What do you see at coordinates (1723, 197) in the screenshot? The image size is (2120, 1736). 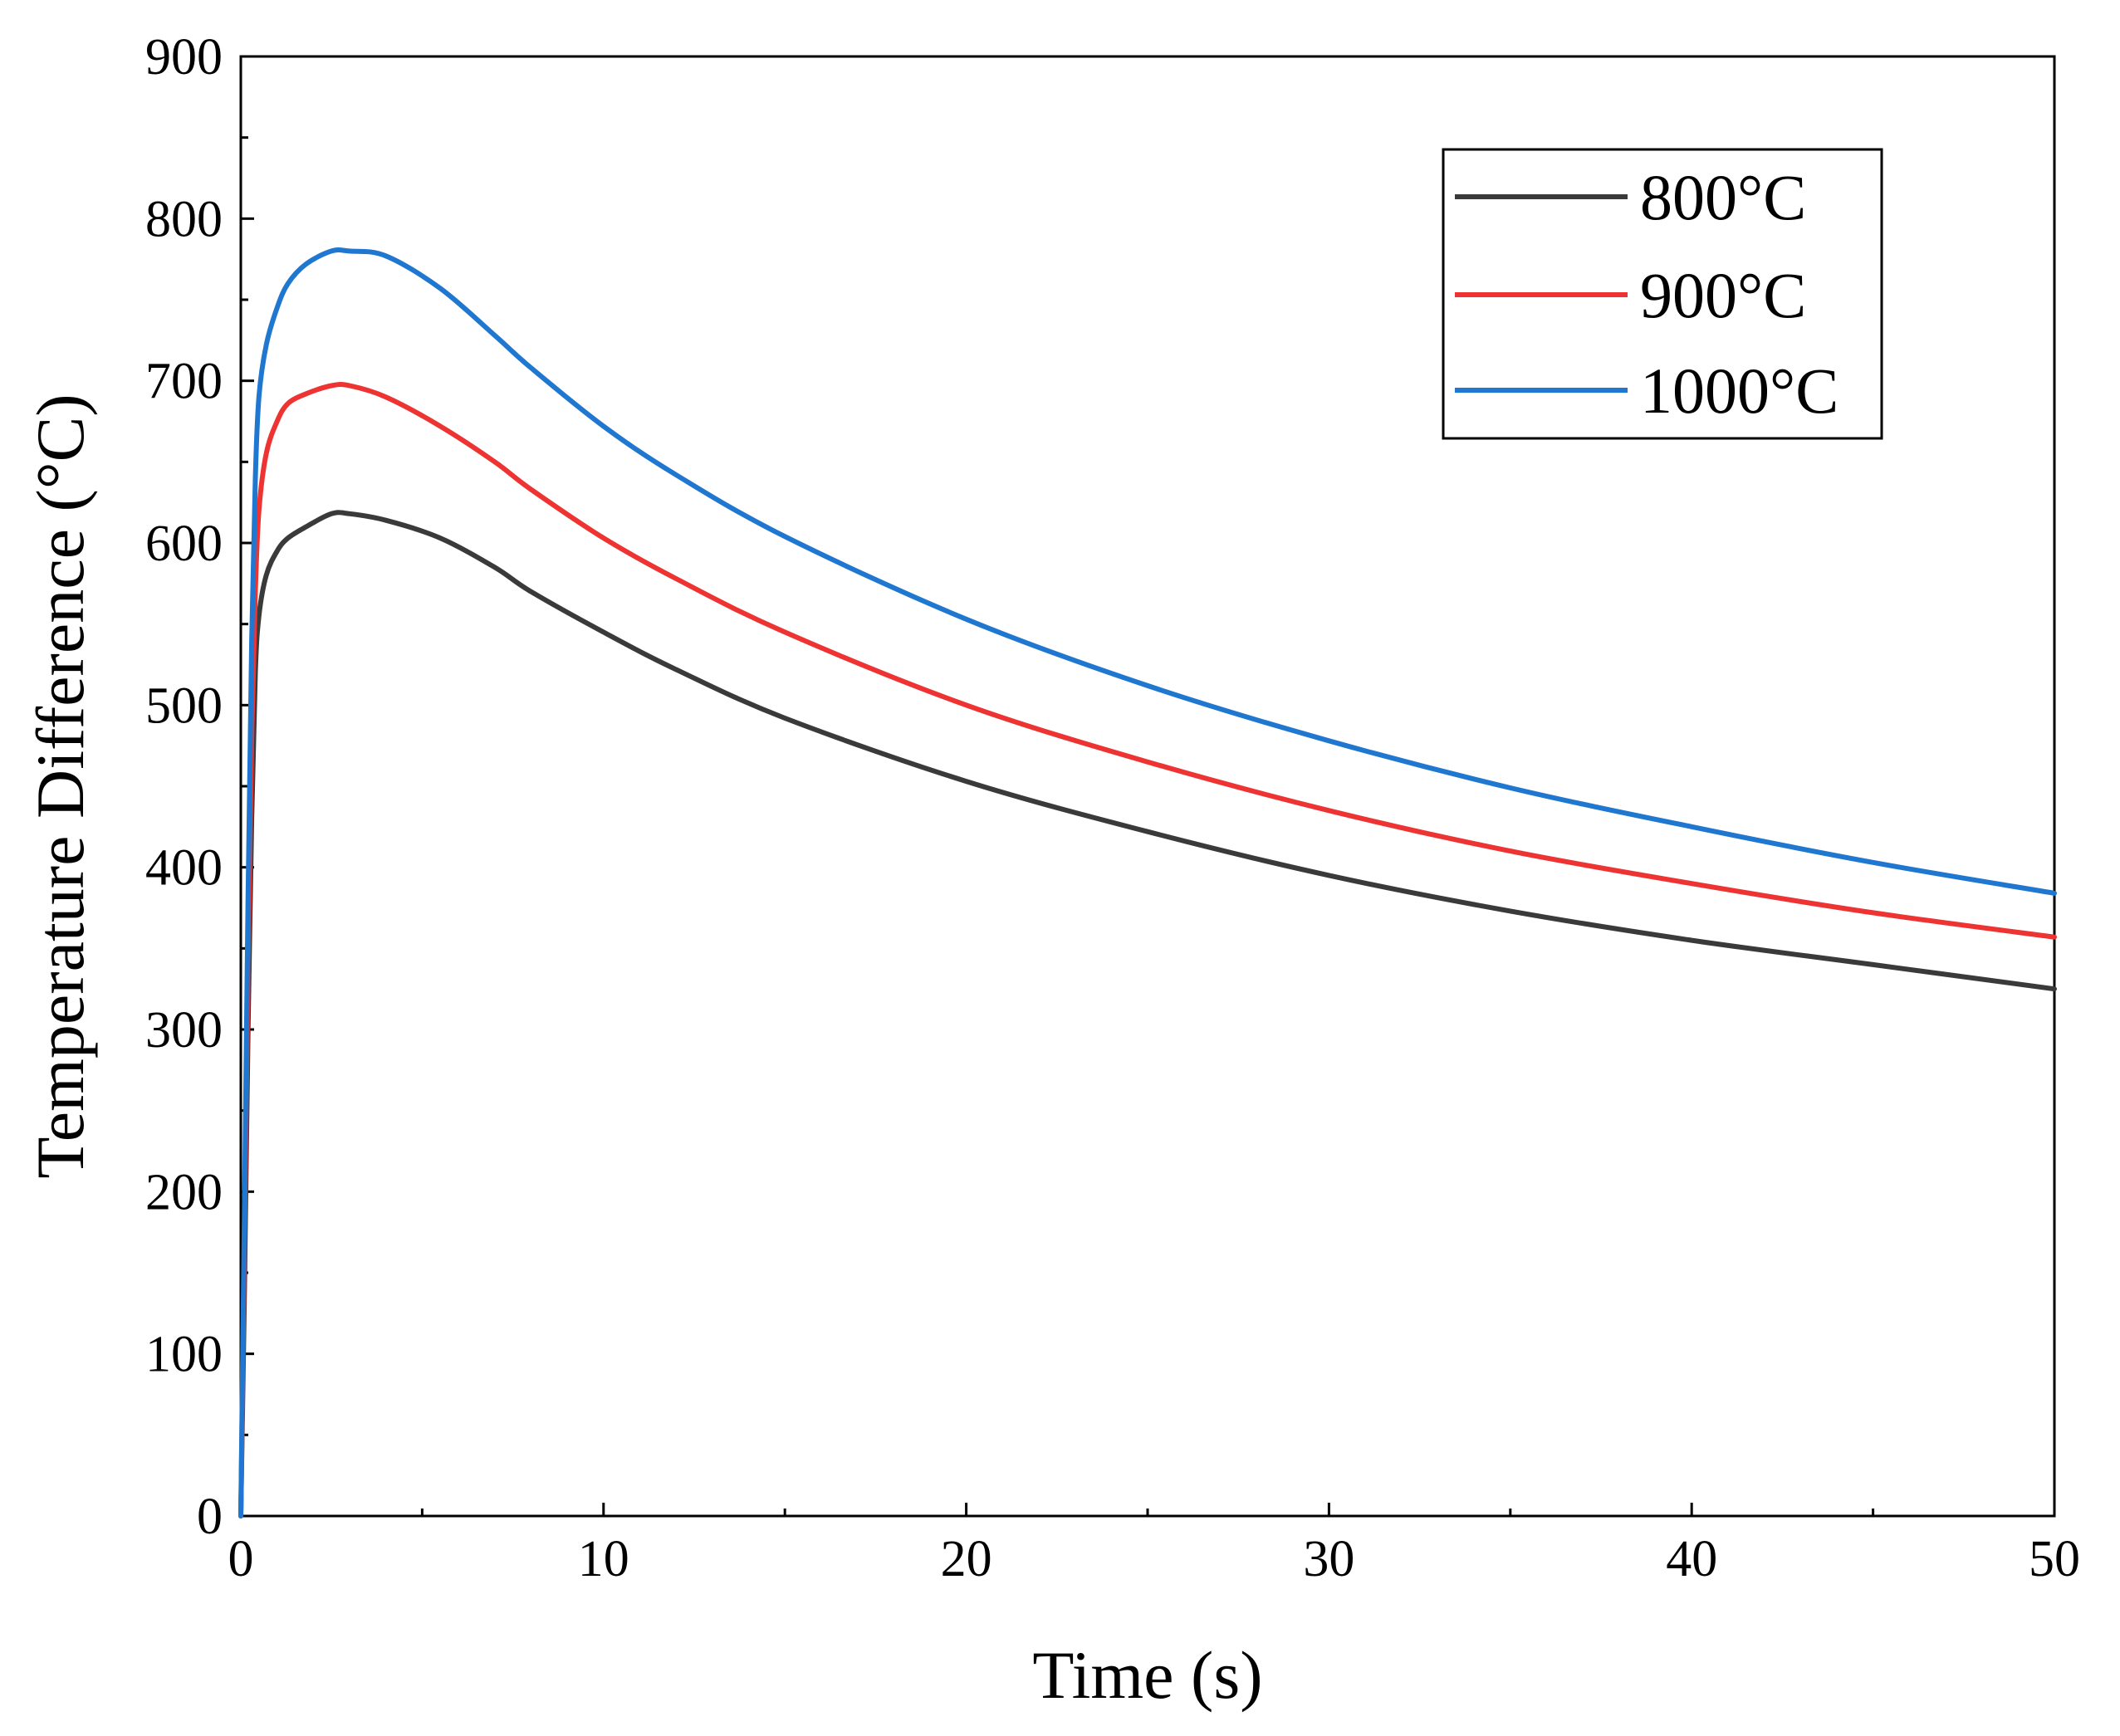 I see `legend-label: 800°C` at bounding box center [1723, 197].